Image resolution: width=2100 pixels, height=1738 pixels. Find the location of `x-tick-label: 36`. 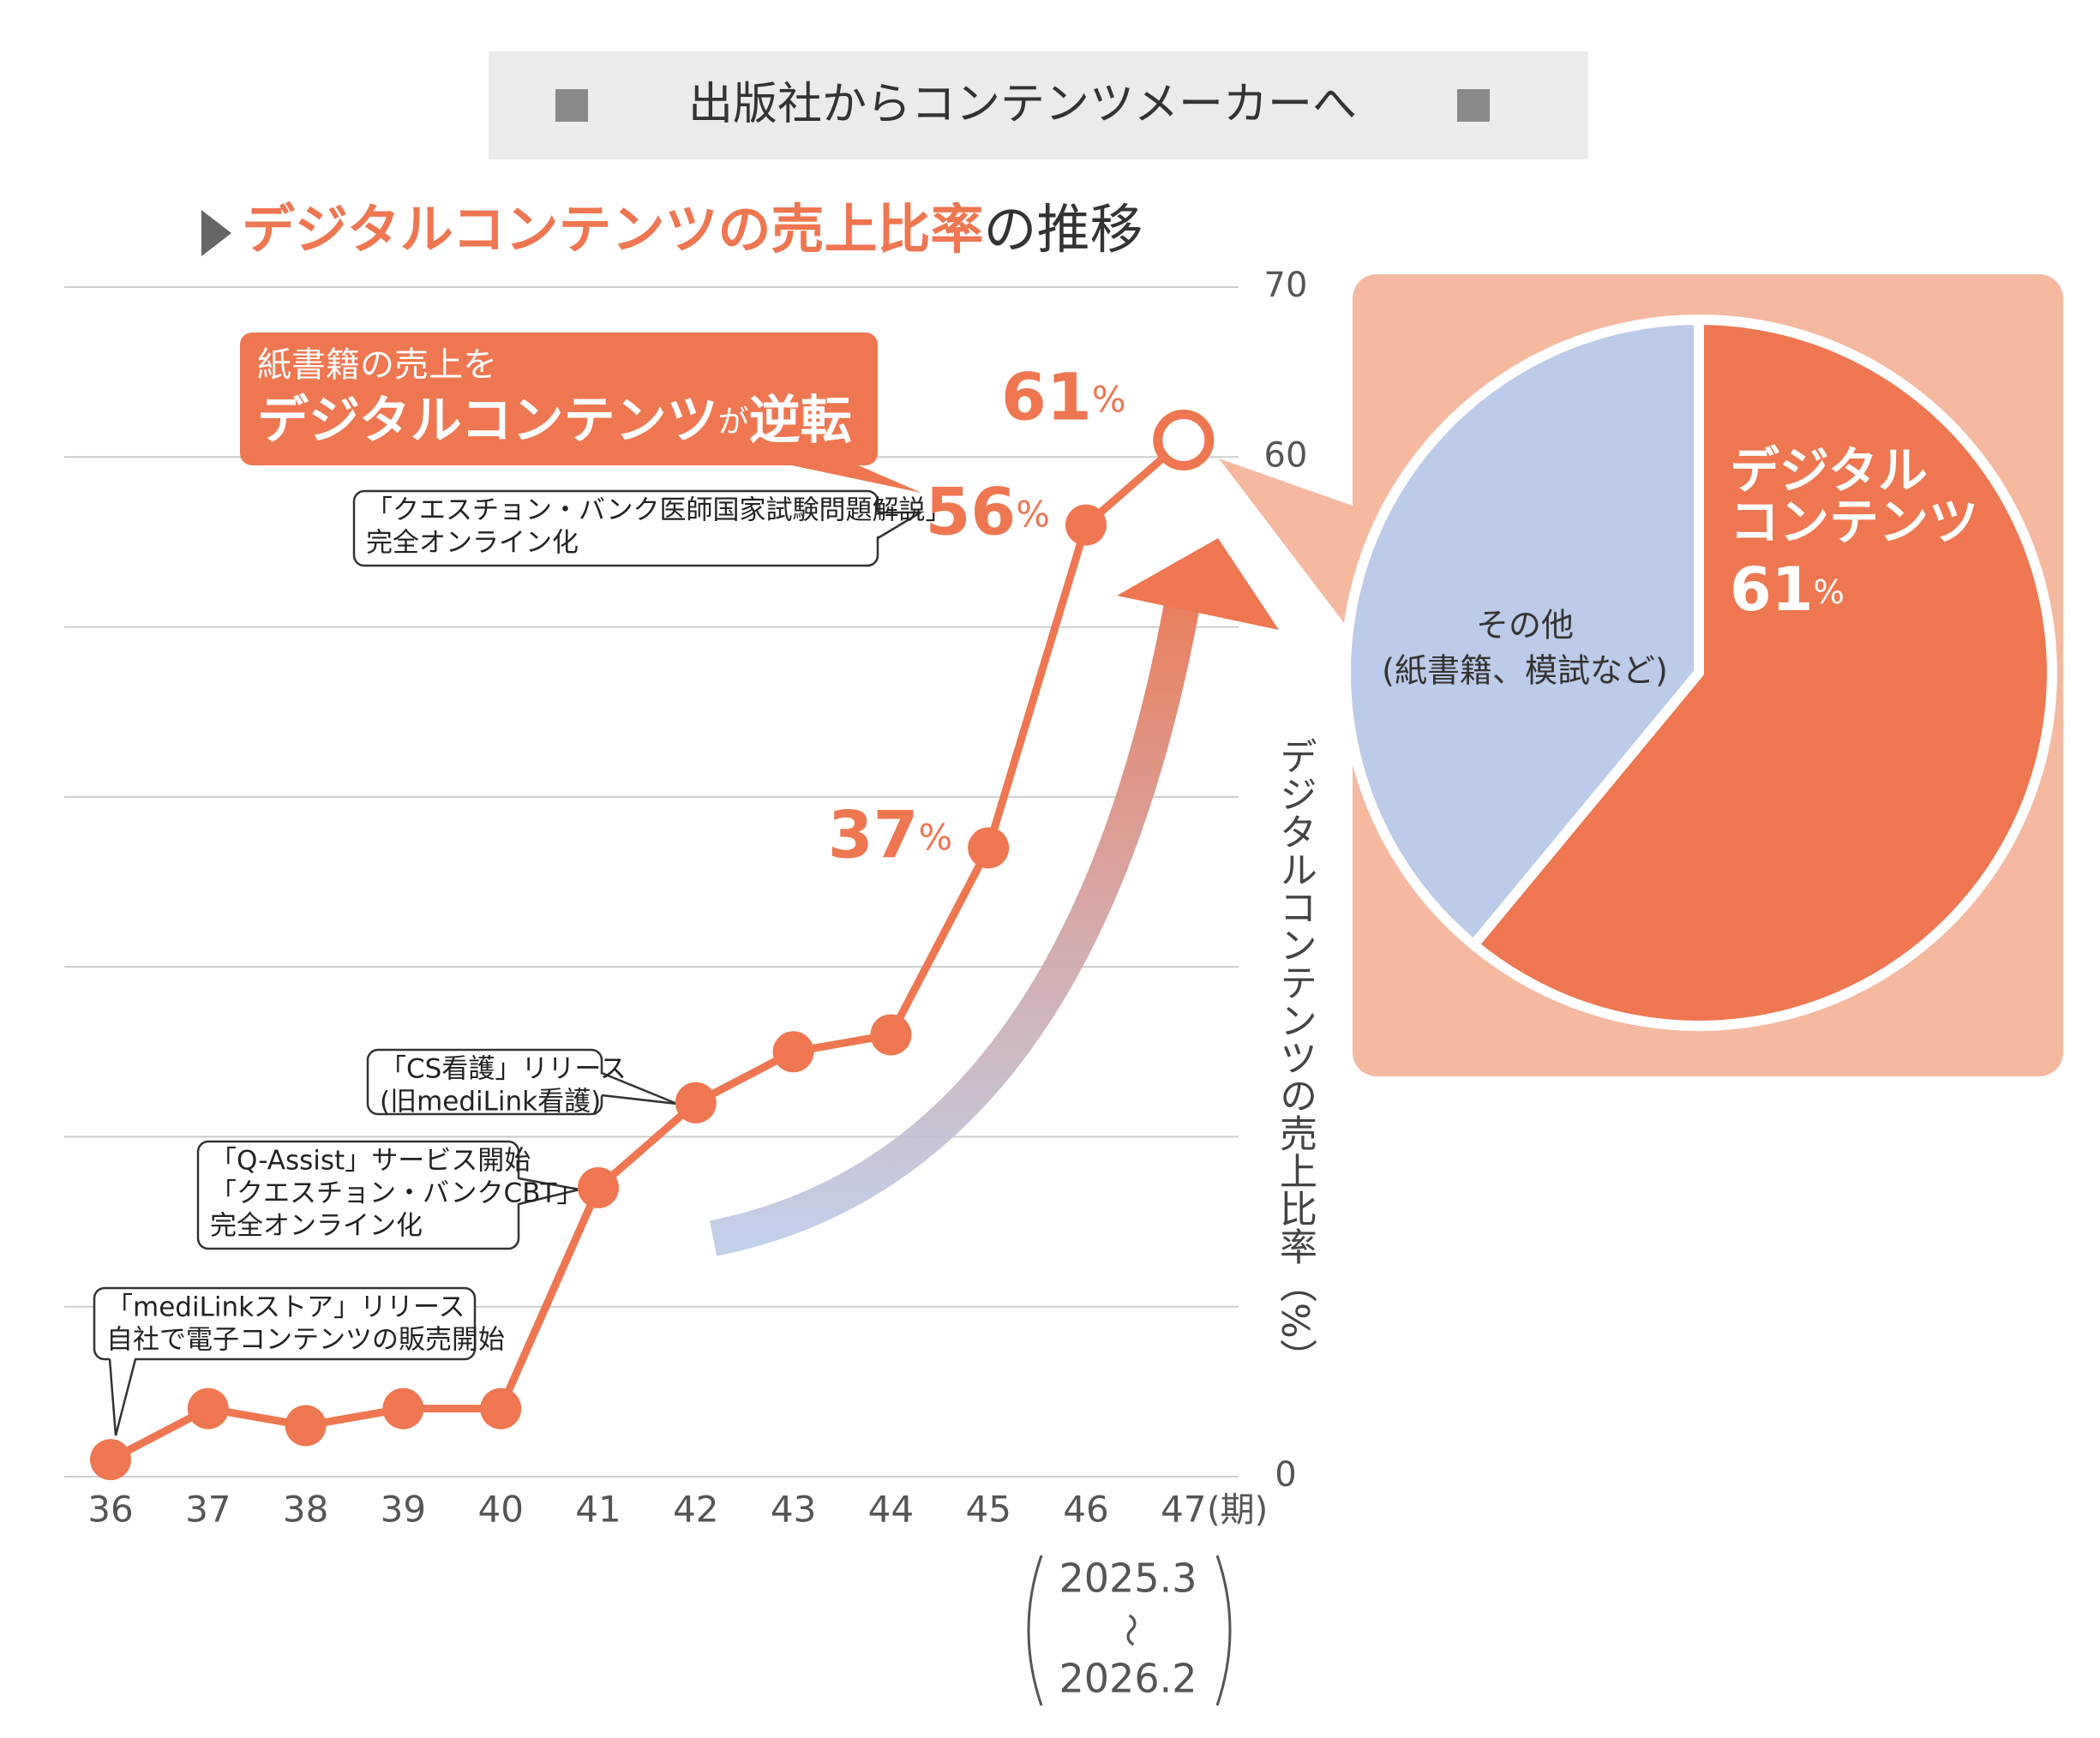

x-tick-label: 36 is located at coordinates (110, 1510).